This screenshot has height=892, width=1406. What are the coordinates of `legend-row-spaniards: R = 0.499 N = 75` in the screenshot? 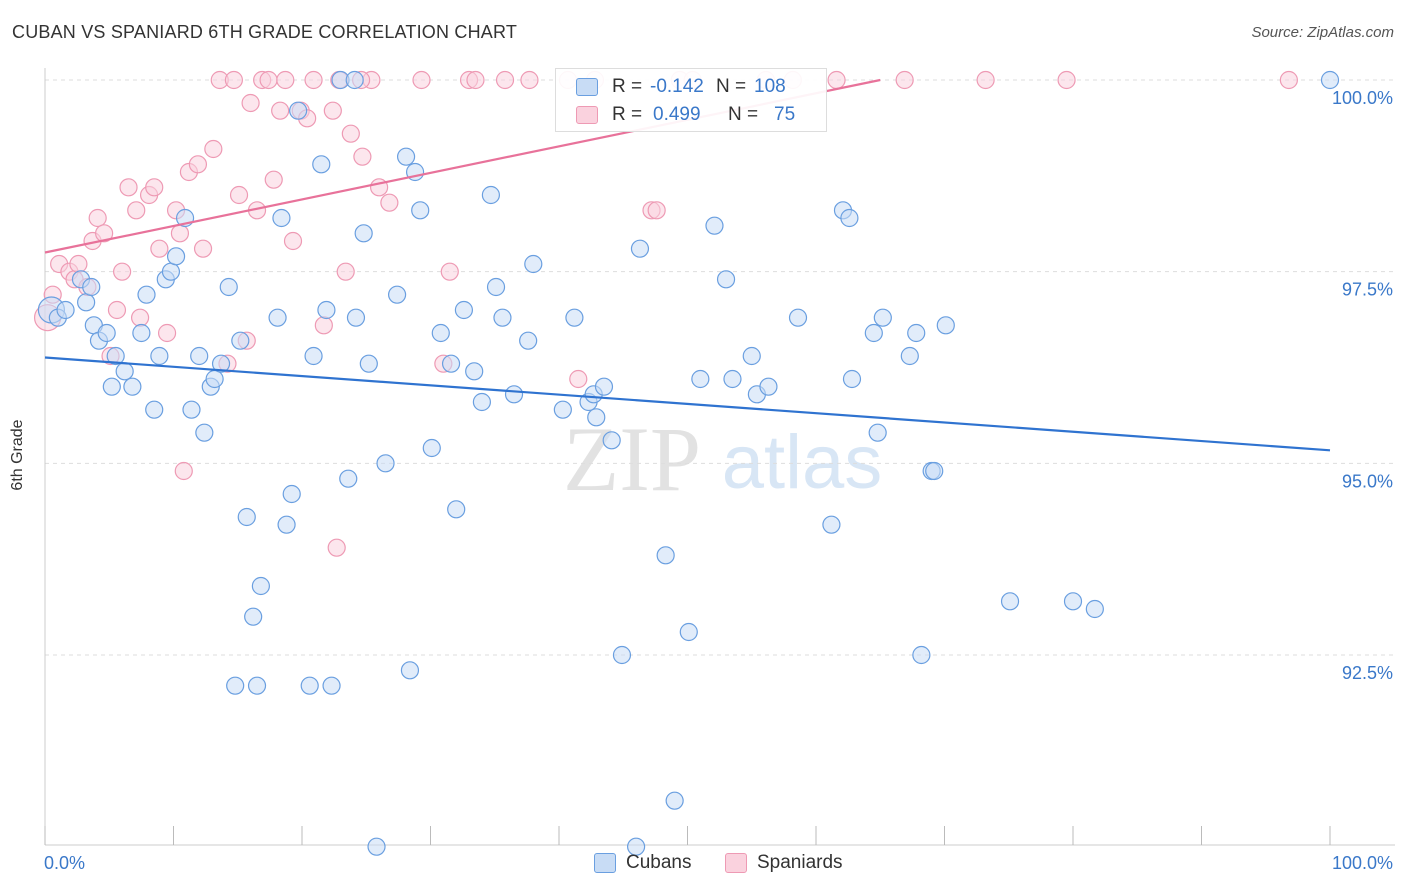 It's located at (675, 115).